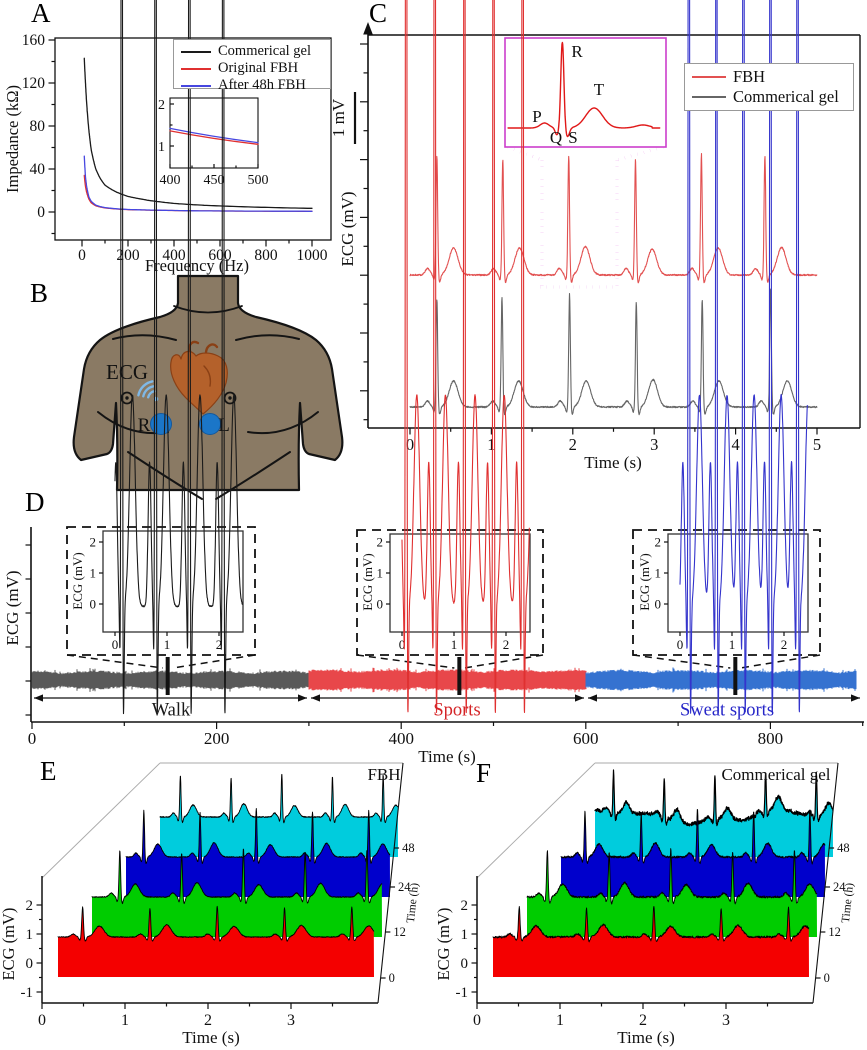 This screenshot has width=867, height=1050. What do you see at coordinates (749, 76) in the screenshot?
I see `legend-label: FBH` at bounding box center [749, 76].